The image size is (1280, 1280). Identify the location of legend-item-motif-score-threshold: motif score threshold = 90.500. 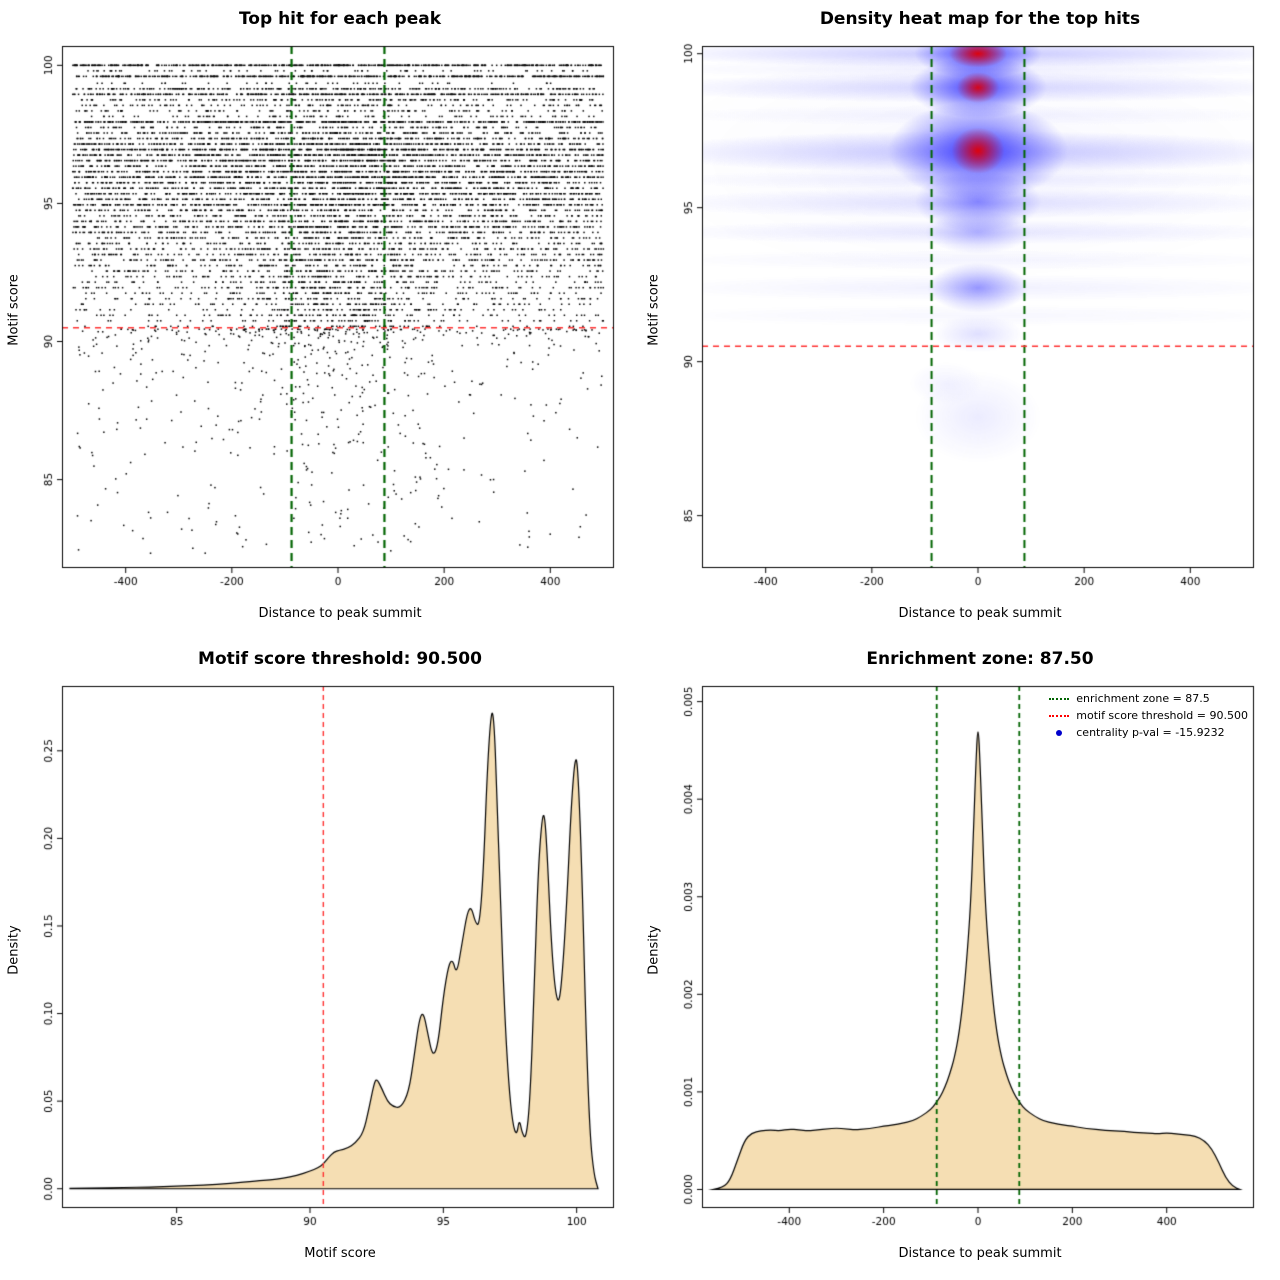
(1148, 715).